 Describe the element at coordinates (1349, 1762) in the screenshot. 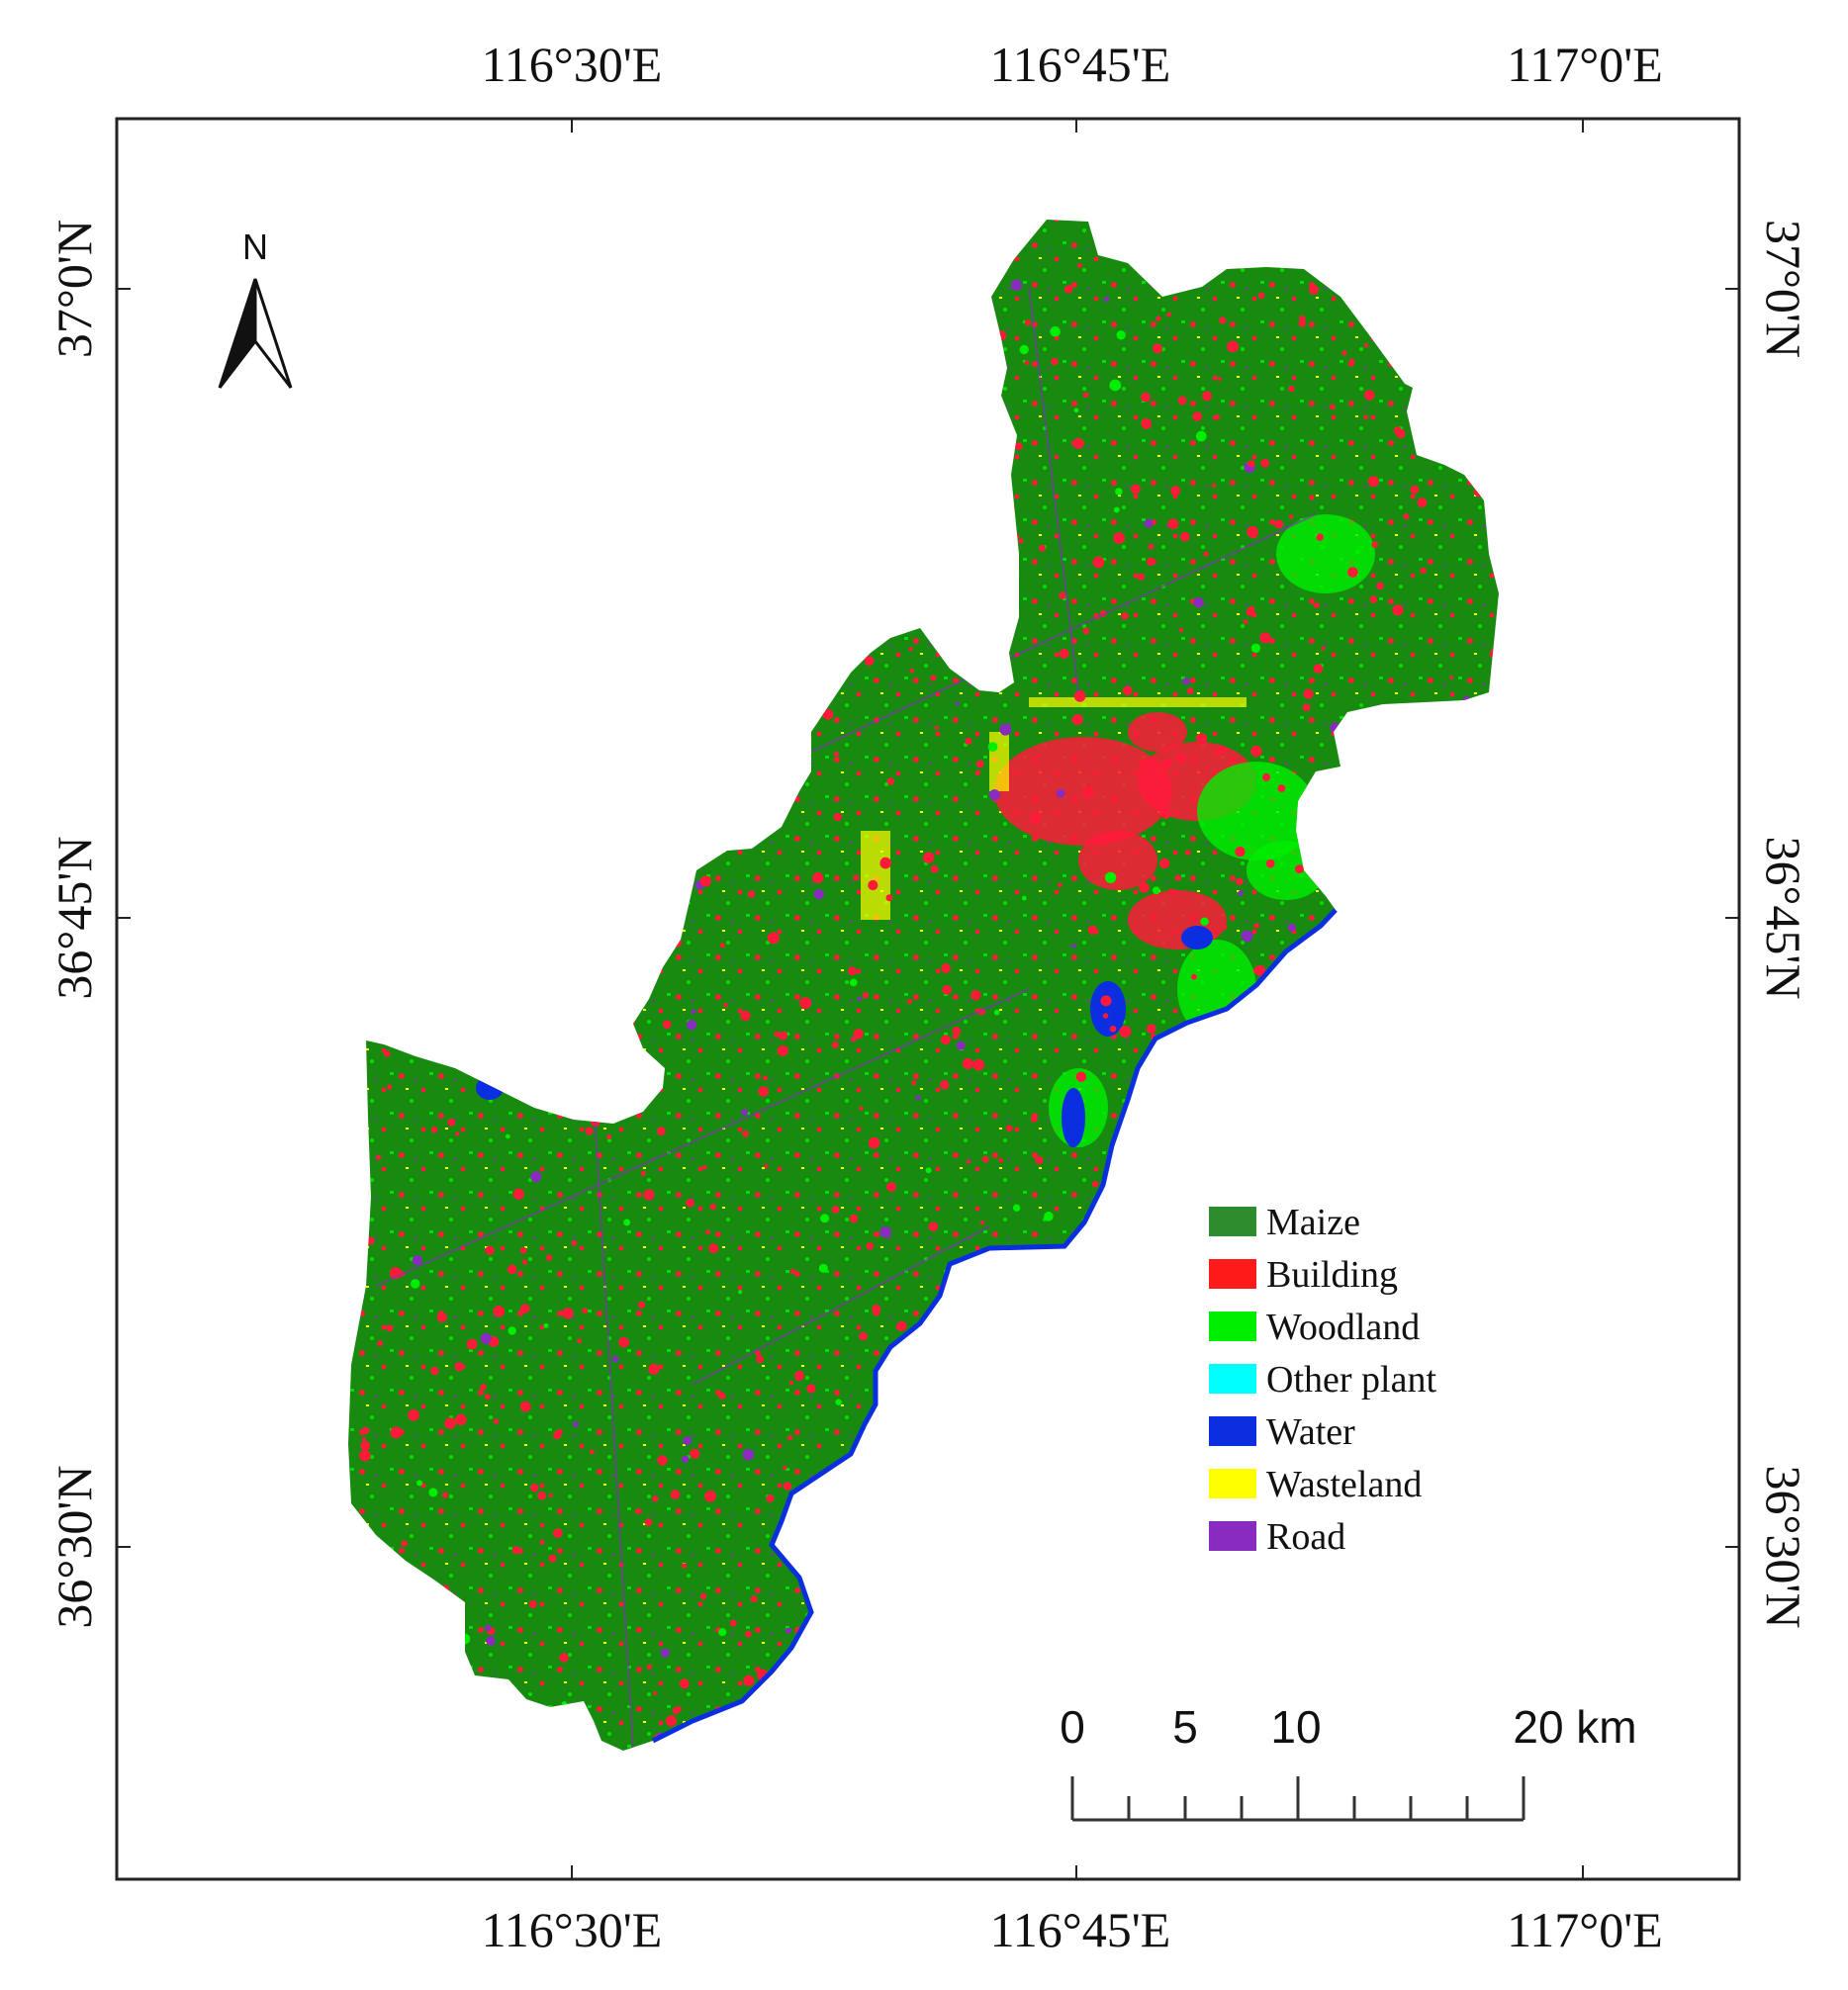

I see `scale-bar: 0 5 10 20 km` at that location.